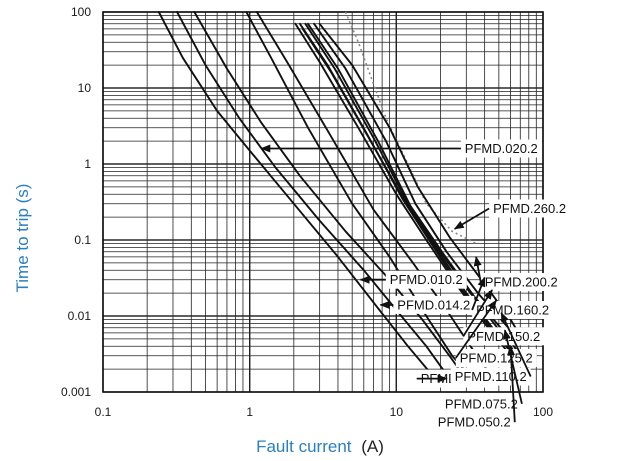 This screenshot has width=633, height=461. What do you see at coordinates (85, 88) in the screenshot?
I see `y-tick-label: 10` at bounding box center [85, 88].